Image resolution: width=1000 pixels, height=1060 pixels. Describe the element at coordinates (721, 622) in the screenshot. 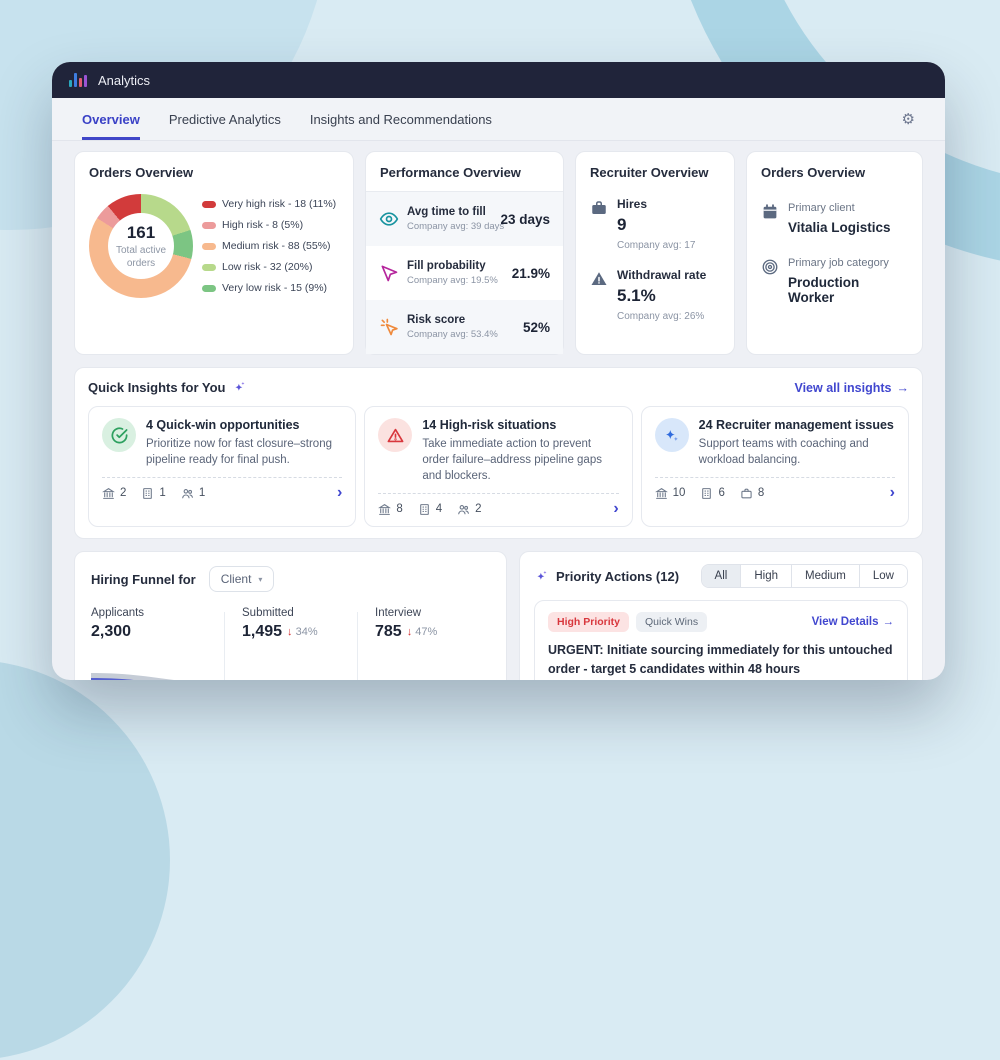

I see `badges-row: High Priority Quick Wins View Details →` at that location.